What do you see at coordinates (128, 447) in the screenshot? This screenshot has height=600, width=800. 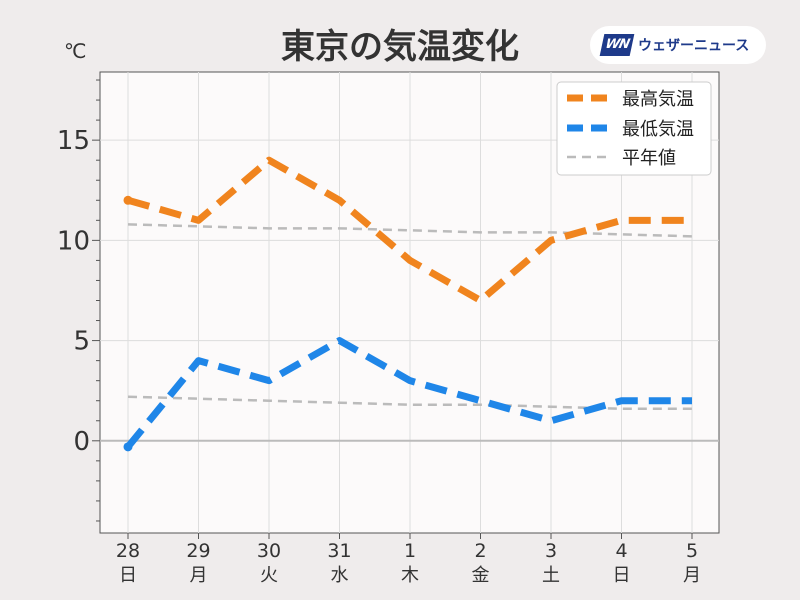 I see `data-point-low` at bounding box center [128, 447].